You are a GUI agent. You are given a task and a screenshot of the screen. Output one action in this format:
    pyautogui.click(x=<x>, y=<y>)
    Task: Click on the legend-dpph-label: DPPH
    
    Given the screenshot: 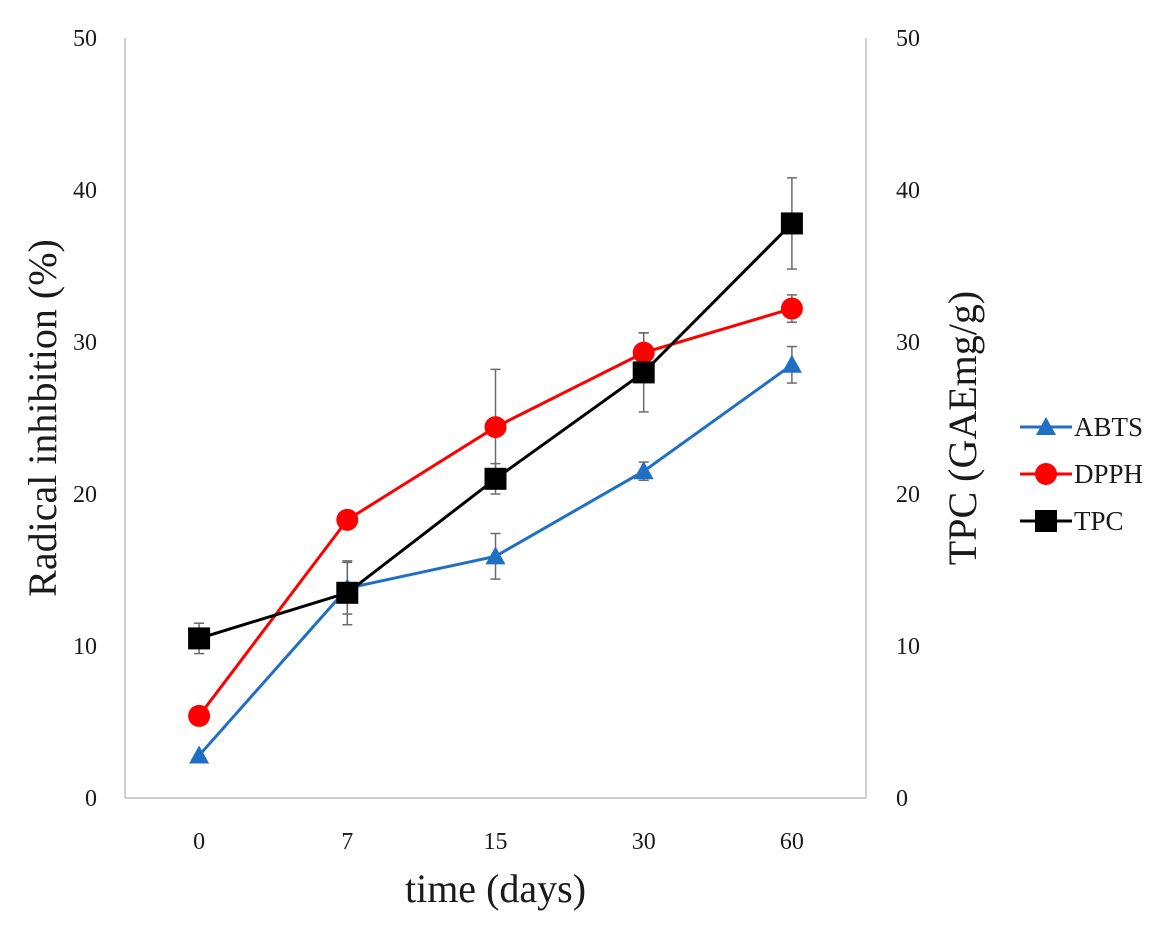 What is the action you would take?
    pyautogui.click(x=1108, y=474)
    